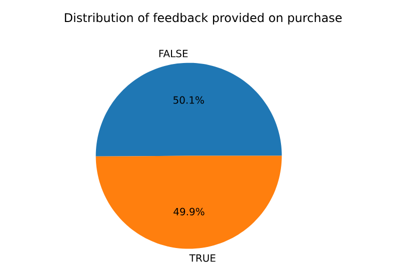  Describe the element at coordinates (203, 18) in the screenshot. I see `chart-title: Distribution of feedback provided on purchase` at that location.